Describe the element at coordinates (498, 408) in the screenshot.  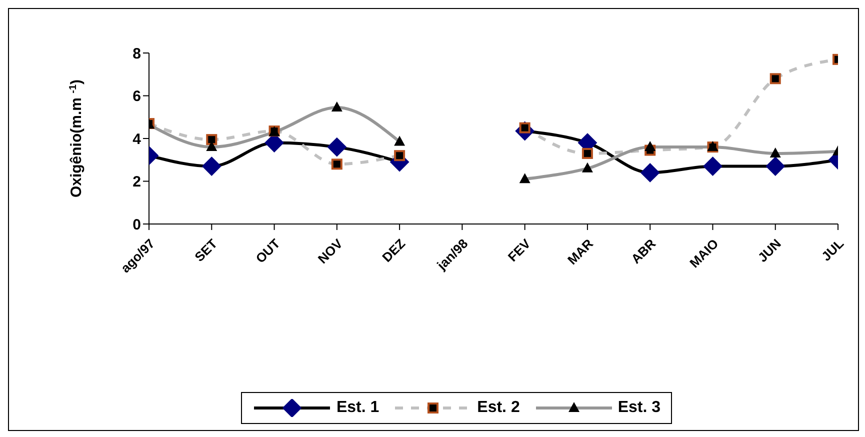
I see `legend-label: Est. 2` at that location.